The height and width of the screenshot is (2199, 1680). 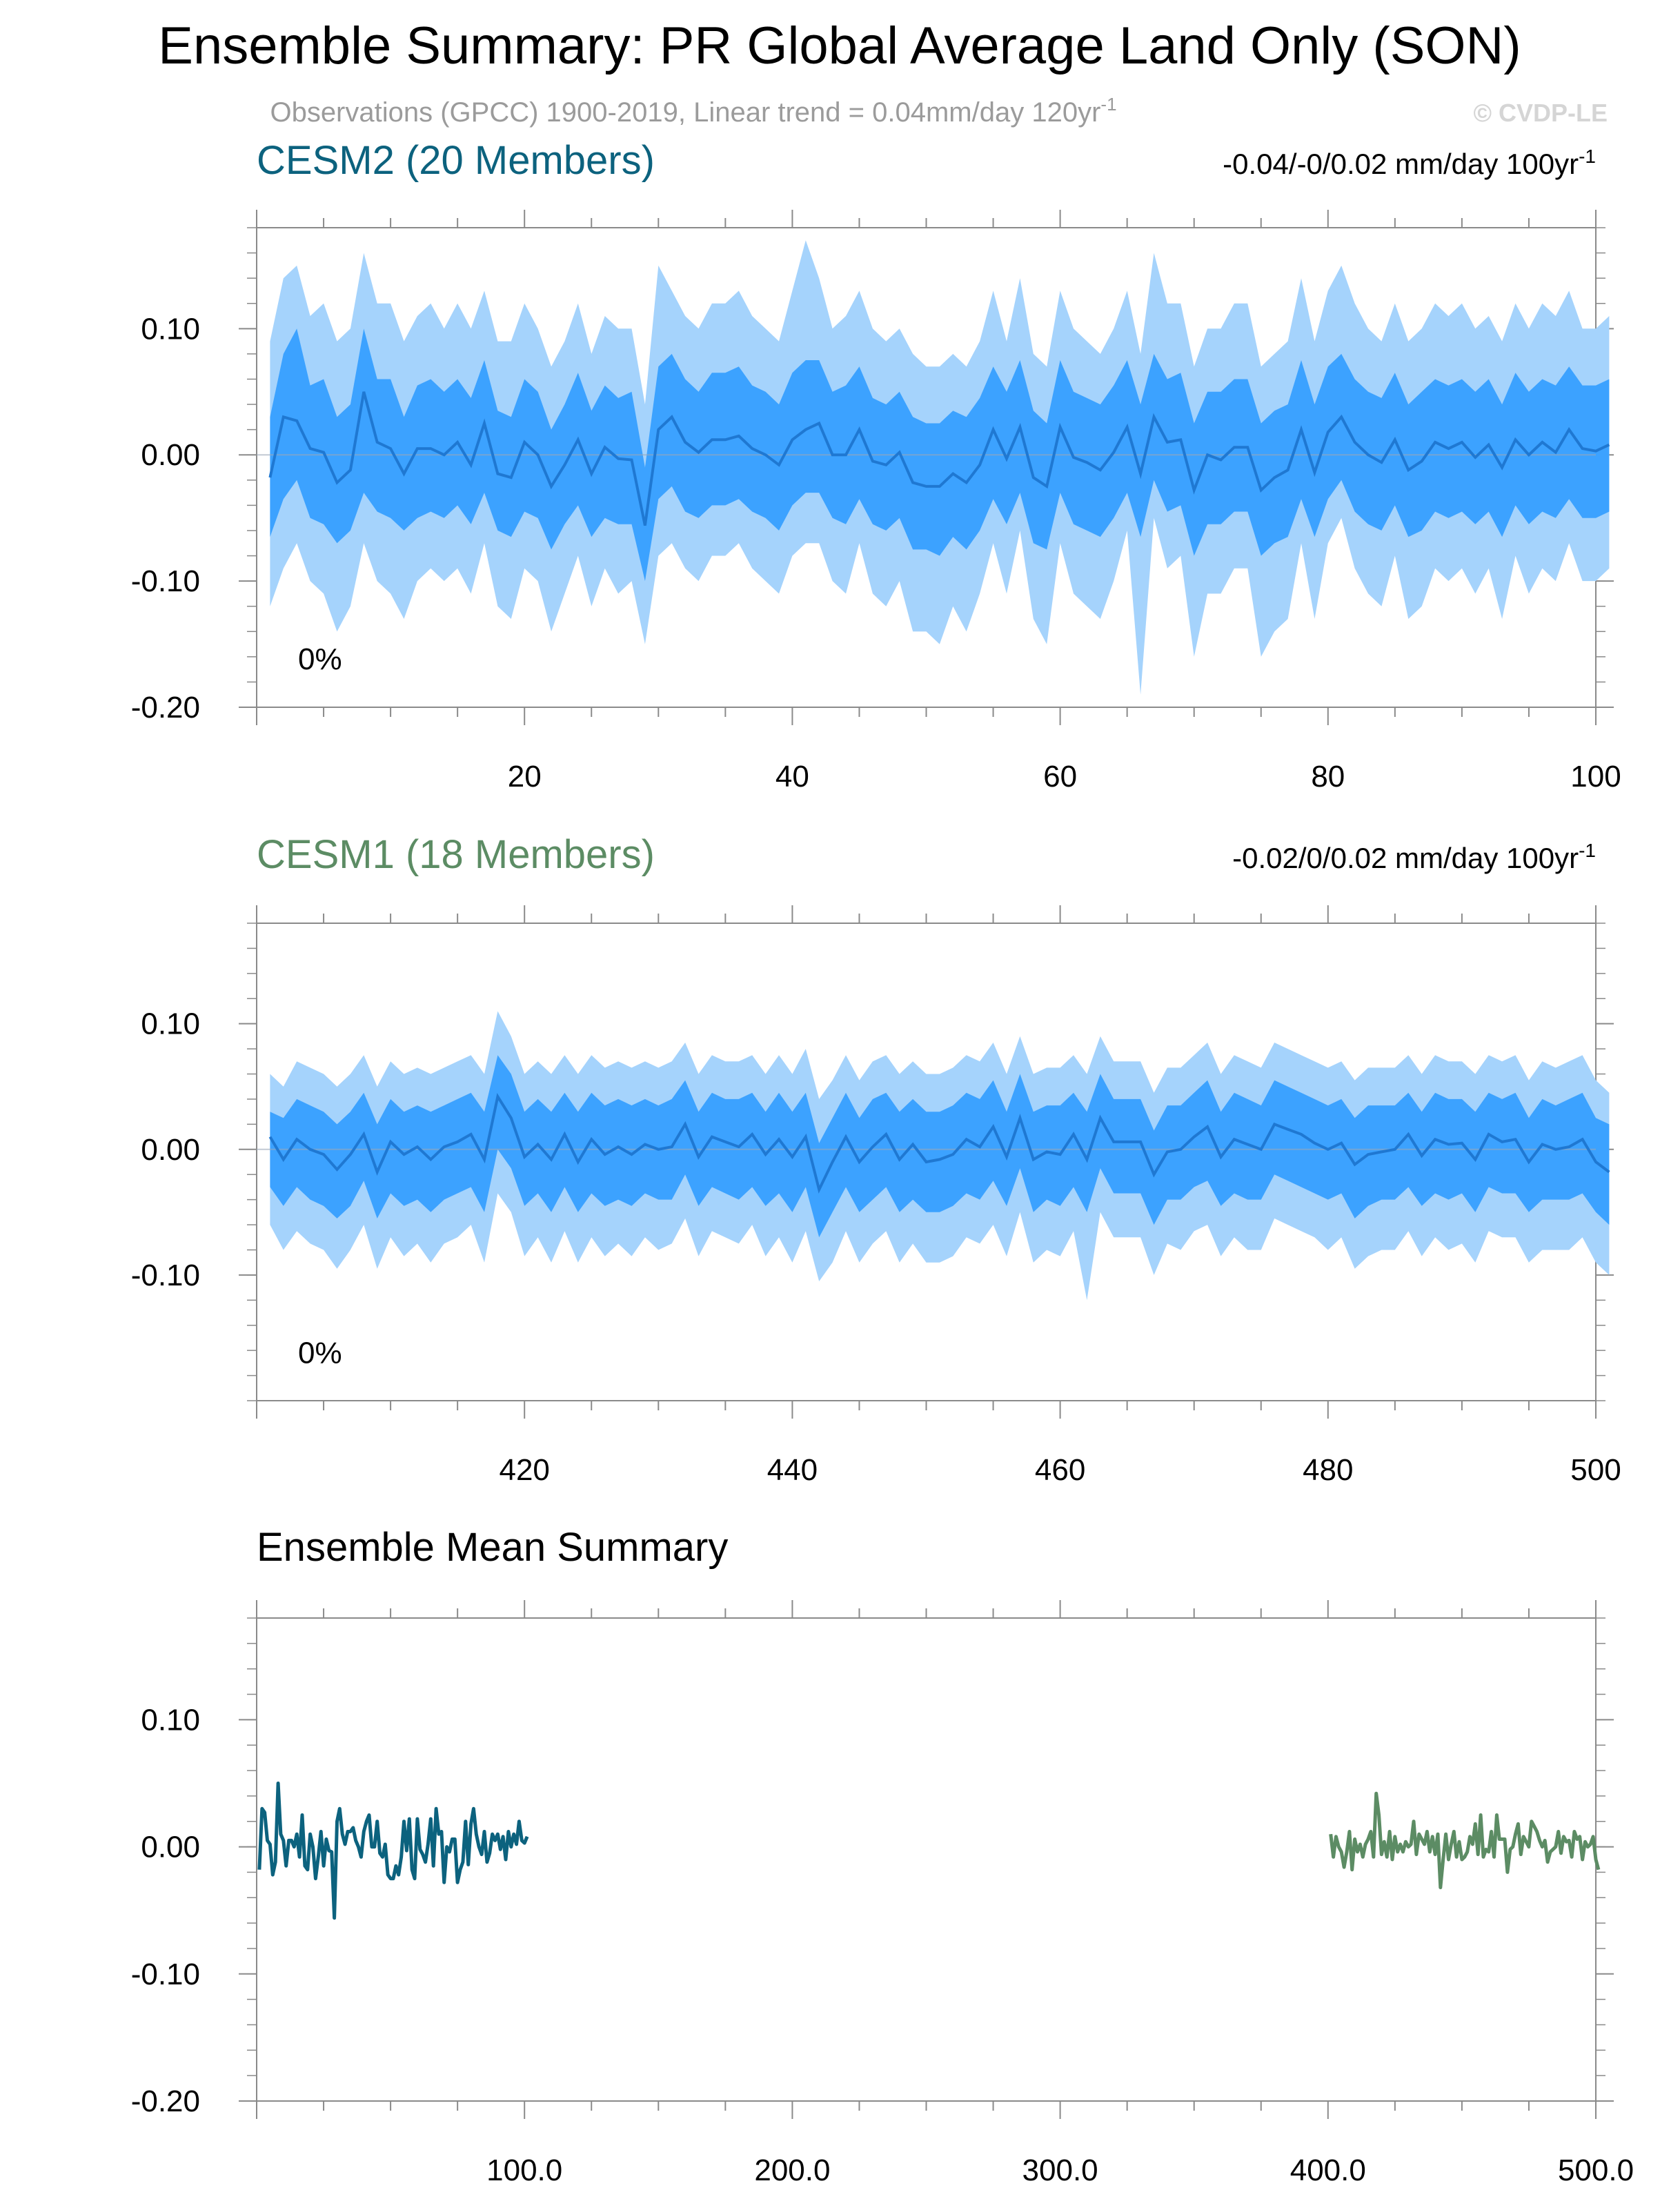 What do you see at coordinates (1060, 1470) in the screenshot?
I see `x-tick-label: 460` at bounding box center [1060, 1470].